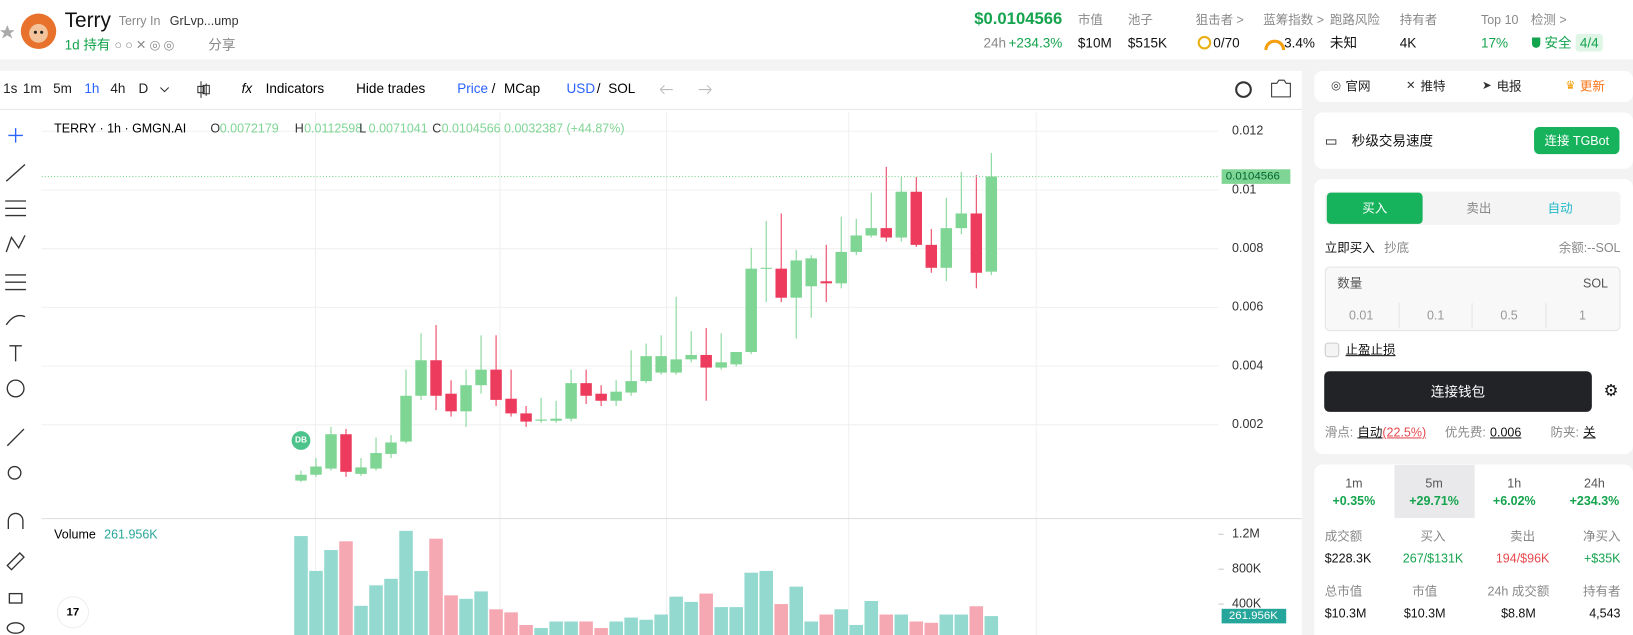 The height and width of the screenshot is (635, 1633). What do you see at coordinates (62, 88) in the screenshot?
I see `interval: 5m` at bounding box center [62, 88].